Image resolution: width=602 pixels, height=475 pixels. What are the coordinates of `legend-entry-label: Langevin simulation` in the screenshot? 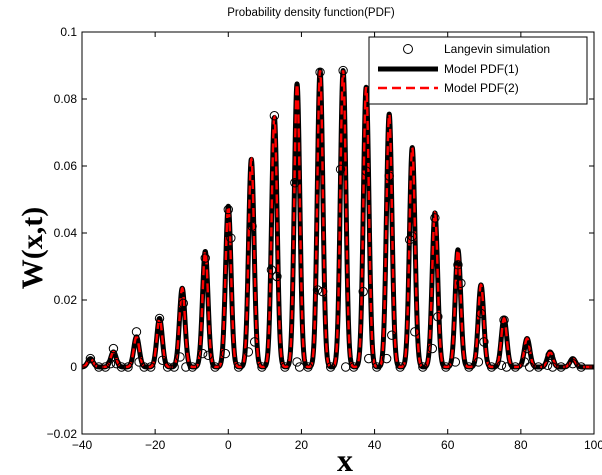 It's located at (497, 49).